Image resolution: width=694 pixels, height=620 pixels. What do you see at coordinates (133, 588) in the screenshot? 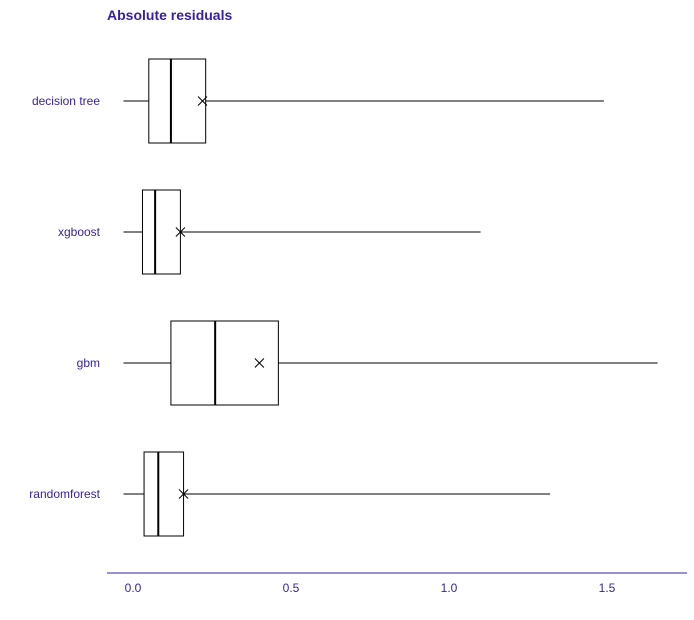
I see `x-tick-label: 0.0` at bounding box center [133, 588].